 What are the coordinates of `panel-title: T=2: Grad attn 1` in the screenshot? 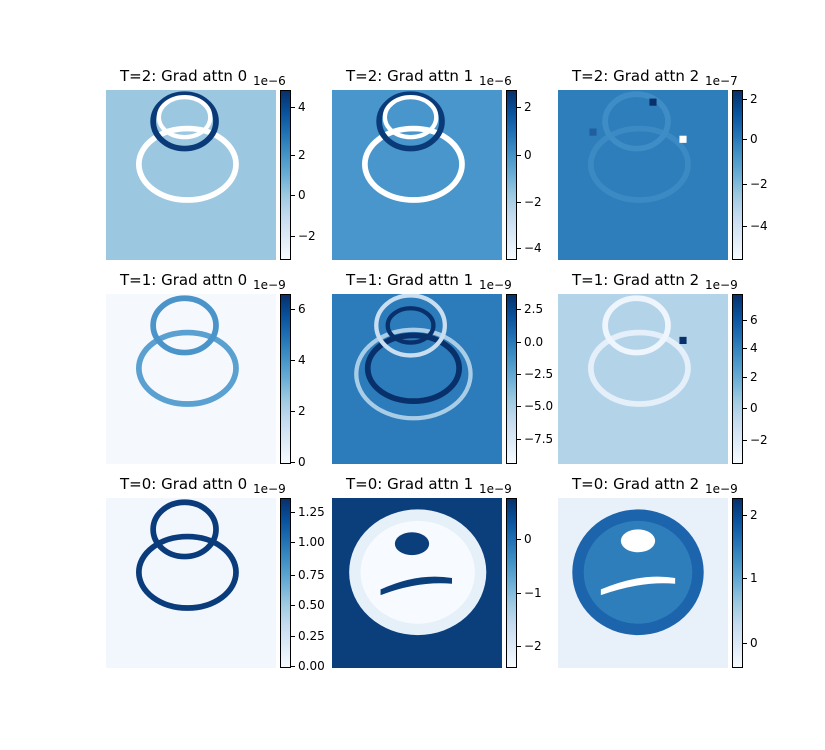 It's located at (410, 76).